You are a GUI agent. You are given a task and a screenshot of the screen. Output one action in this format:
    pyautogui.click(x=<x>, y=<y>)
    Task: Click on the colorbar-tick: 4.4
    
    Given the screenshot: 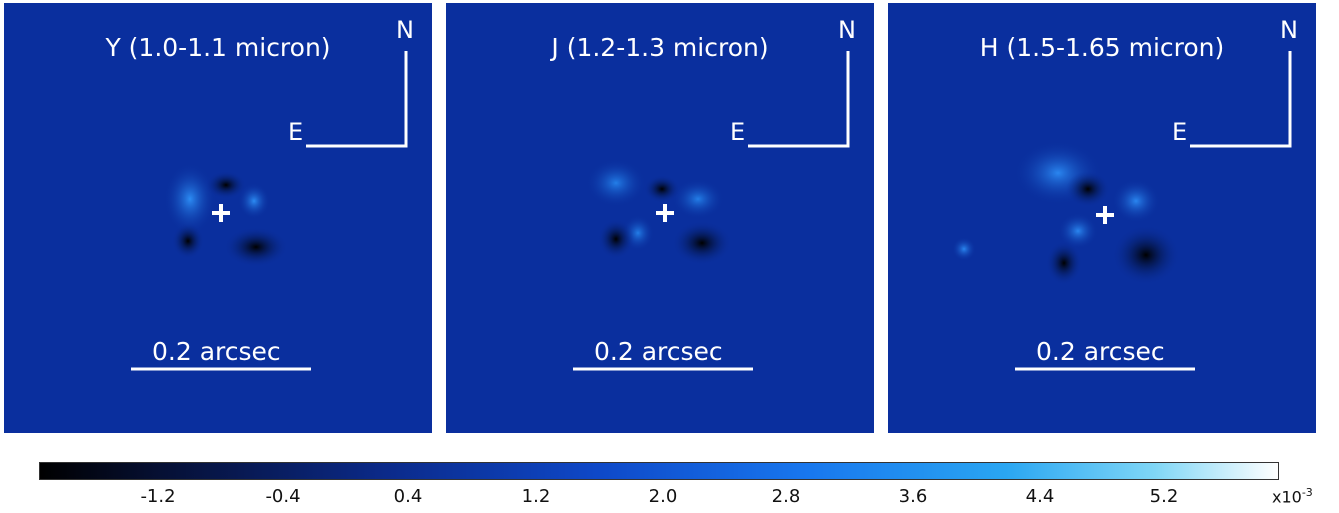 What is the action you would take?
    pyautogui.click(x=1040, y=496)
    